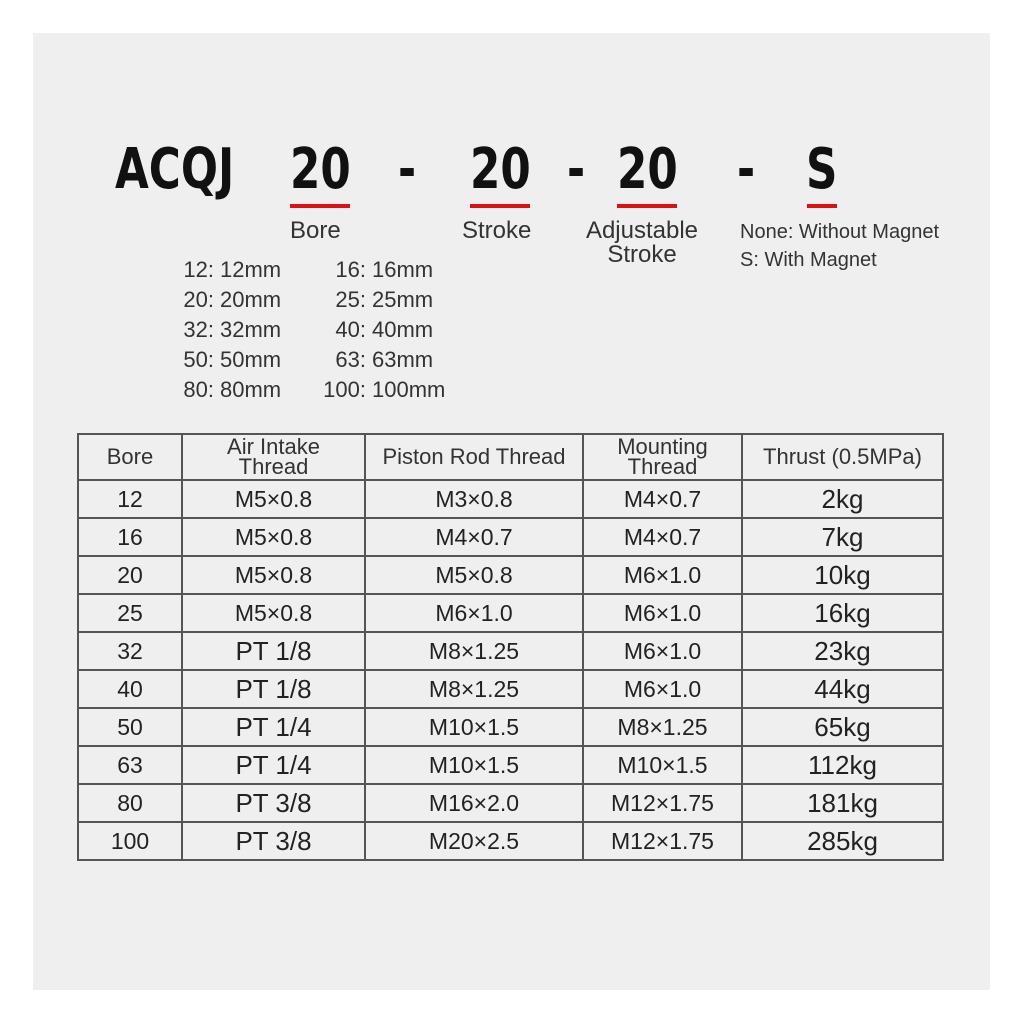  Describe the element at coordinates (474, 499) in the screenshot. I see `table-cell: M3×0.8` at that location.